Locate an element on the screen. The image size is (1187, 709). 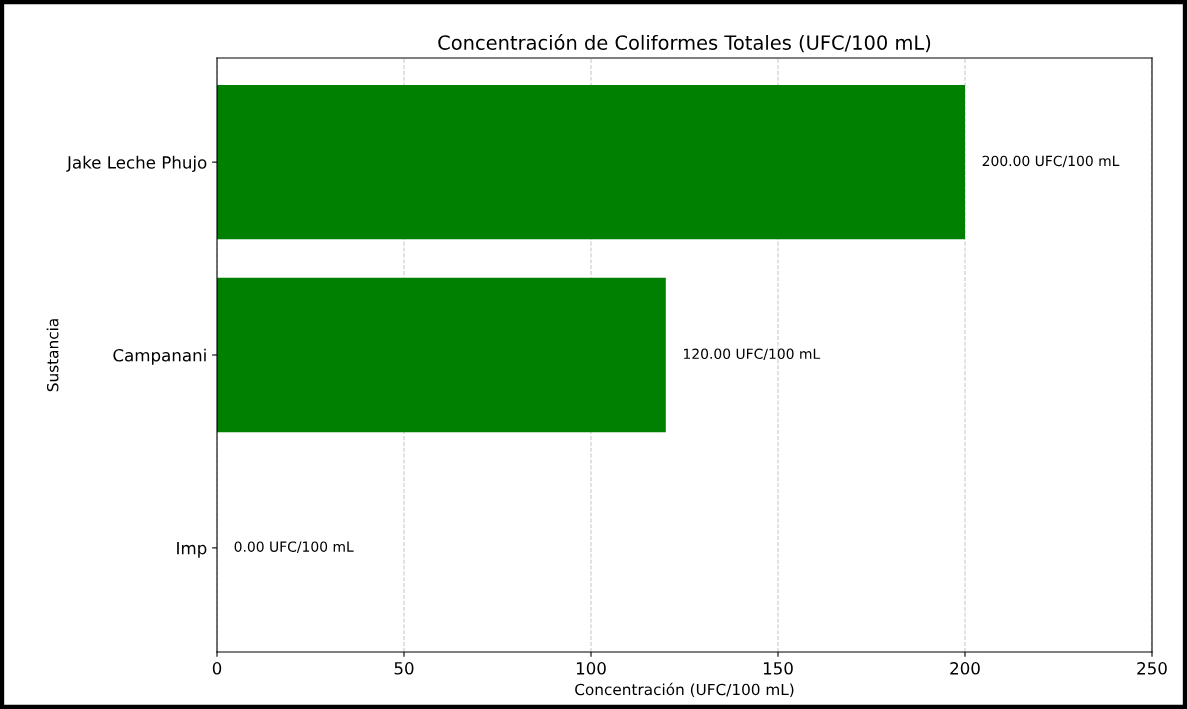
y-tick-label: Campanani is located at coordinates (159, 356).